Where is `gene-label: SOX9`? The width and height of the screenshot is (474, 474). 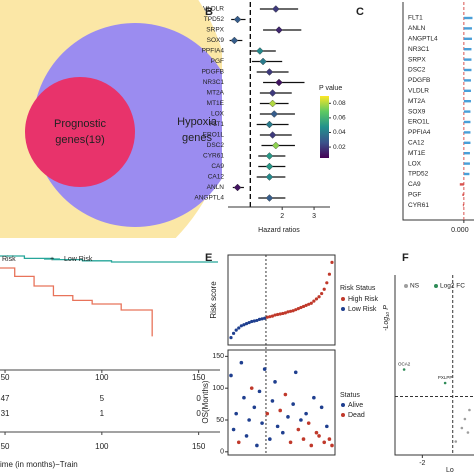 gene-label: SOX9 is located at coordinates (417, 111).